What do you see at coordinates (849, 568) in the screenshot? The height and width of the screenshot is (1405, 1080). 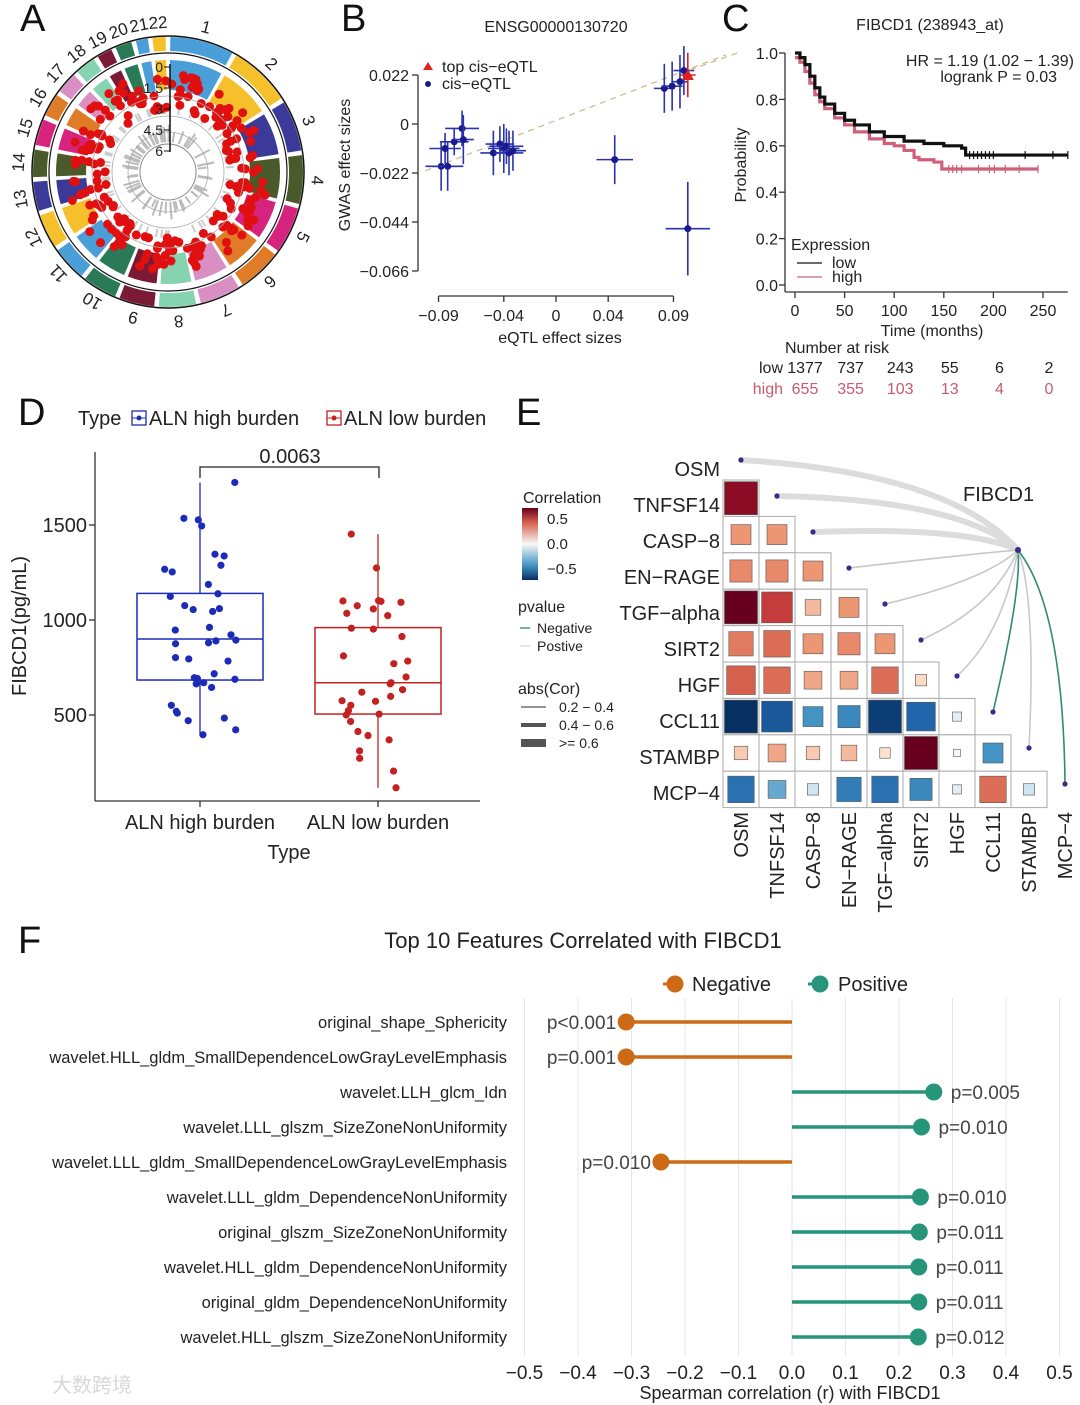 I see `link-end-dot` at bounding box center [849, 568].